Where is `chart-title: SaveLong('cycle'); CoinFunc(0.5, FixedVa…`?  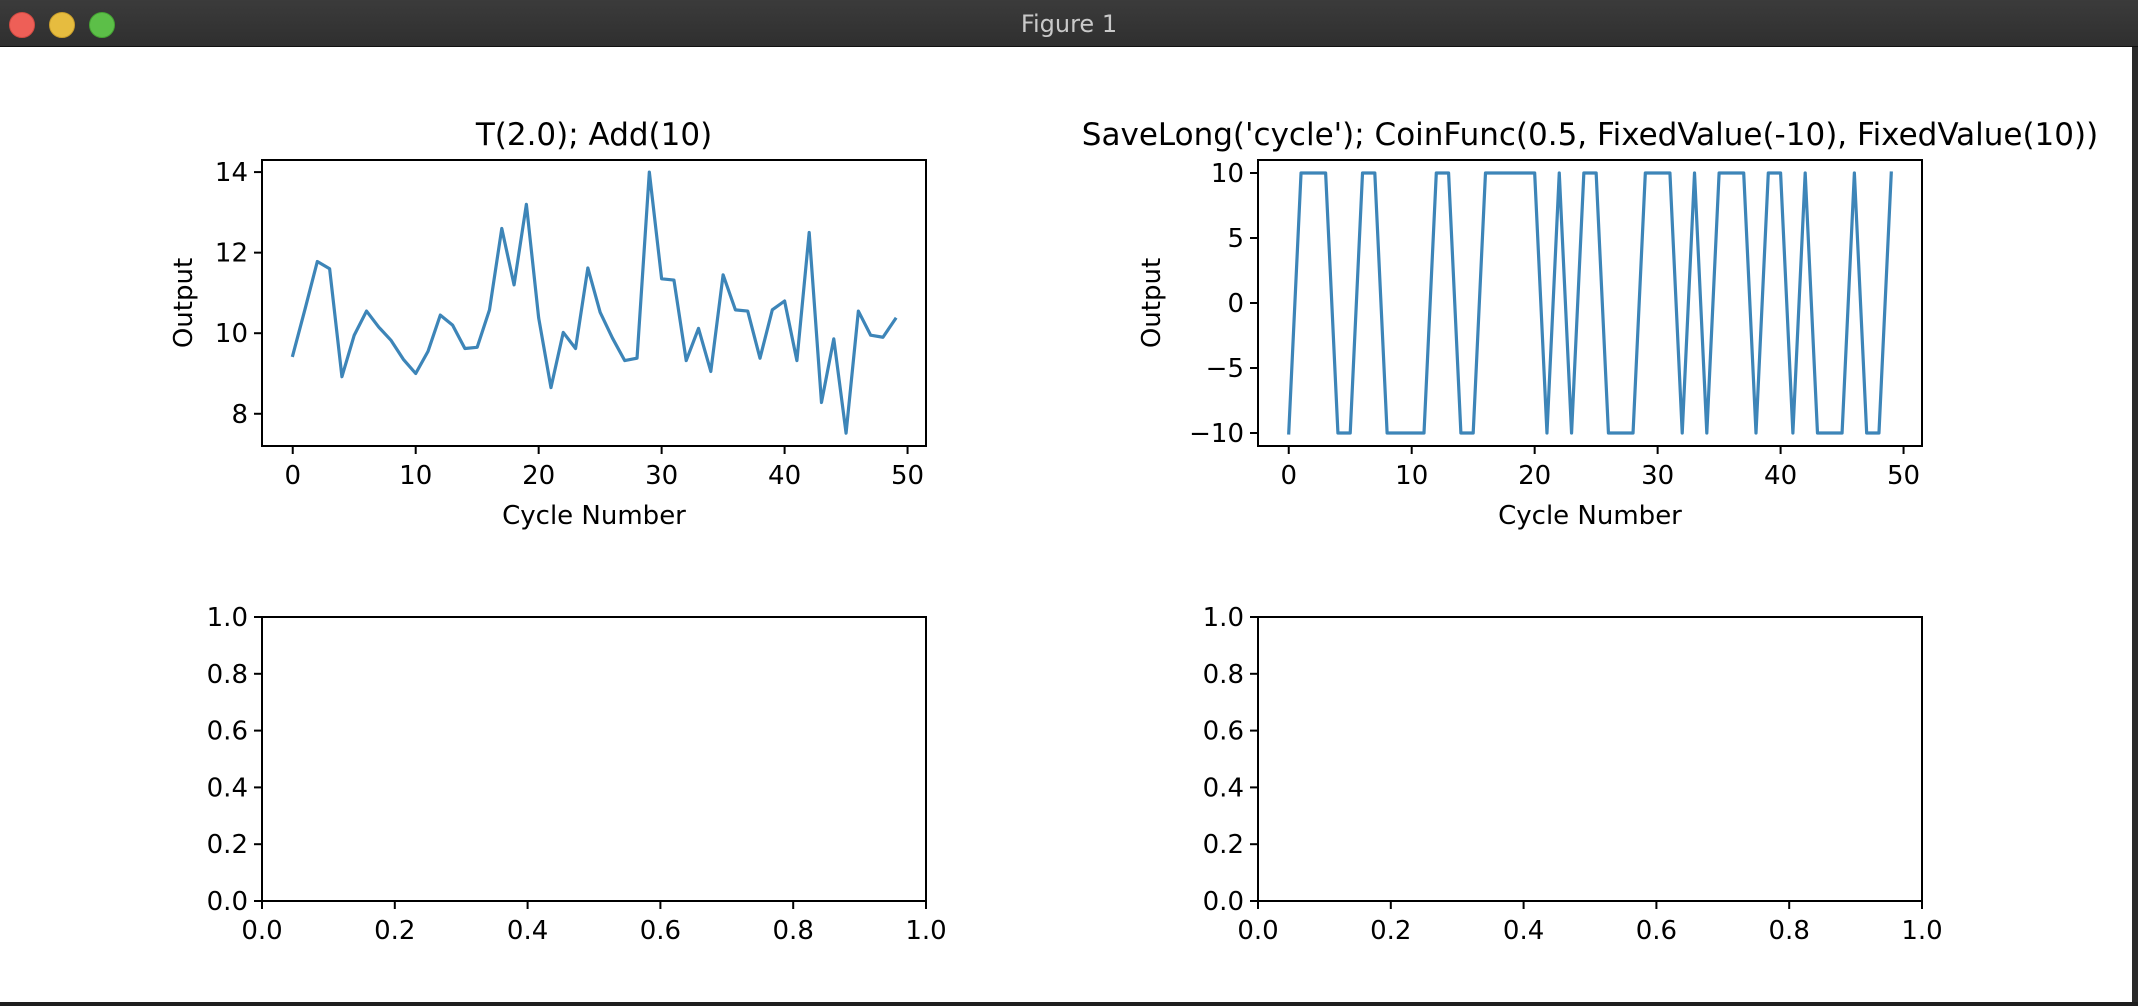
chart-title: SaveLong('cycle'); CoinFunc(0.5, FixedVa… is located at coordinates (1590, 135).